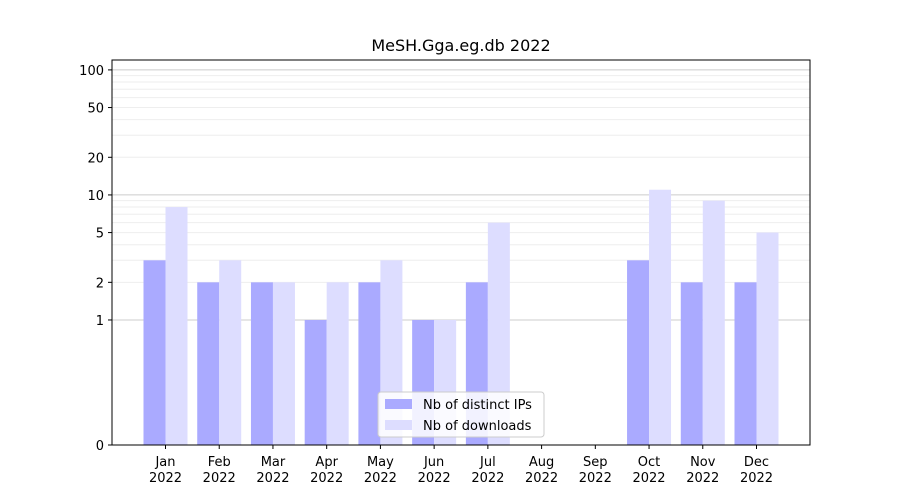  What do you see at coordinates (434, 470) in the screenshot?
I see `x-tick-label: Jun 2022` at bounding box center [434, 470].